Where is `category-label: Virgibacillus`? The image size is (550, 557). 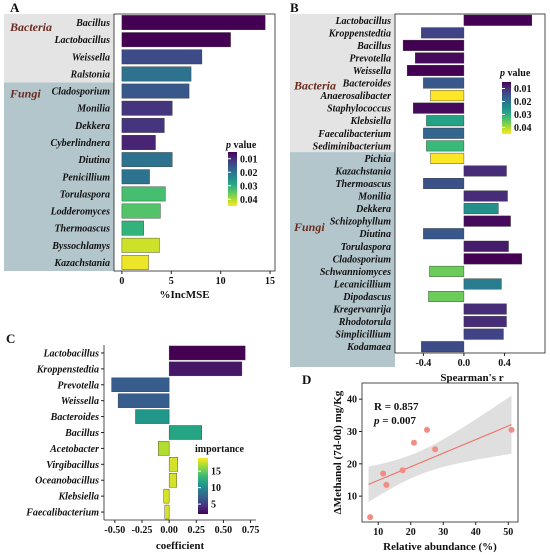 category-label: Virgibacillus is located at coordinates (72, 465).